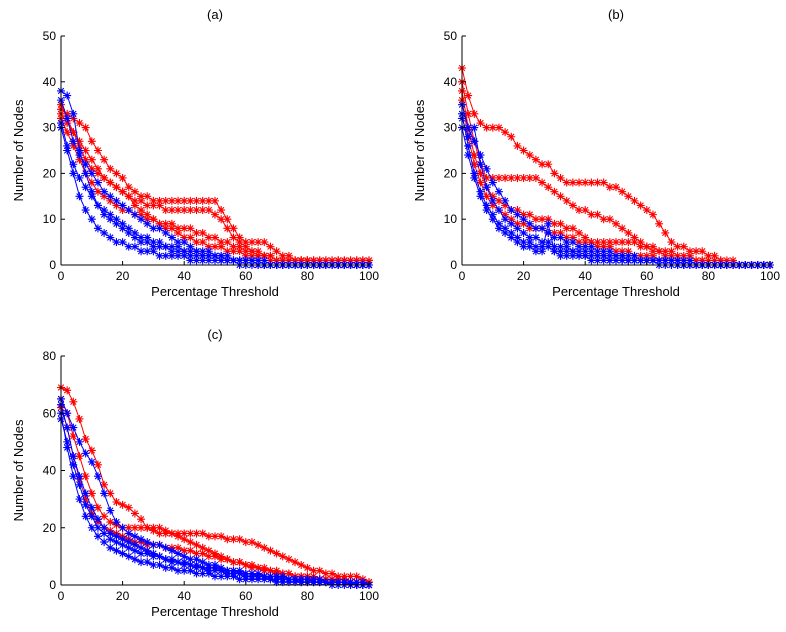 The height and width of the screenshot is (632, 786). Describe the element at coordinates (770, 276) in the screenshot. I see `x-tick-label: 100` at that location.